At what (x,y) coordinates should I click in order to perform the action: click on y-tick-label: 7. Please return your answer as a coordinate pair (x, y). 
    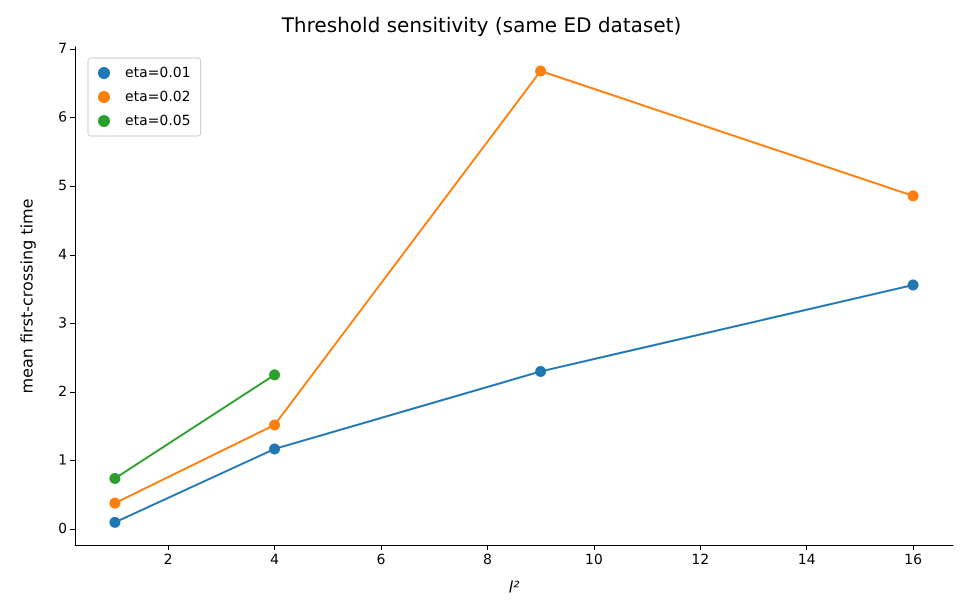
    Looking at the image, I should click on (62, 49).